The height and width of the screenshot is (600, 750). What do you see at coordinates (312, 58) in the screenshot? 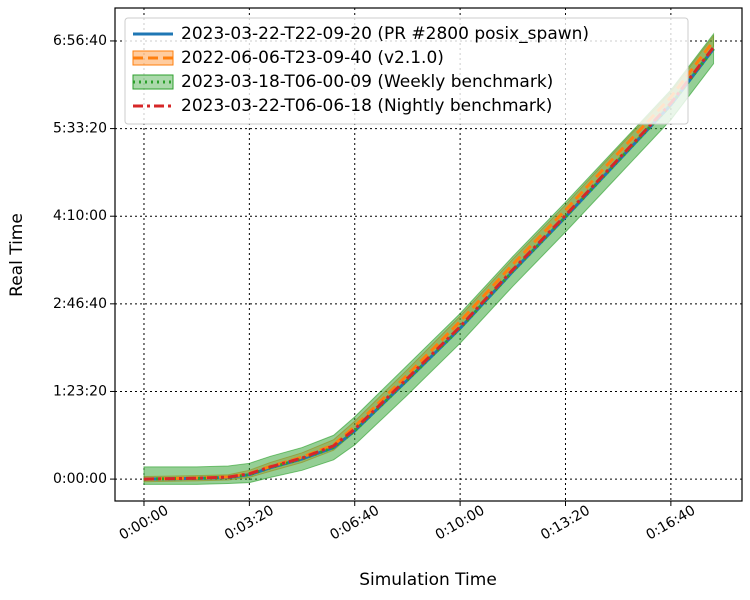
I see `legend-label: 2022-06-06-T23-09-40 (v2.1.0)` at bounding box center [312, 58].